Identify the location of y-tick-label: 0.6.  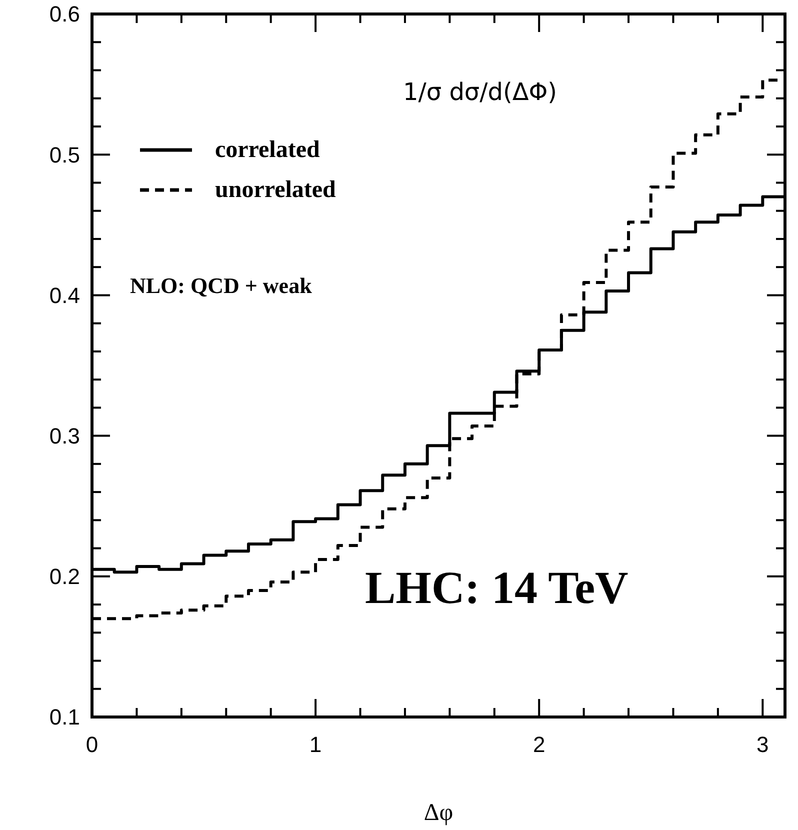
(64, 14).